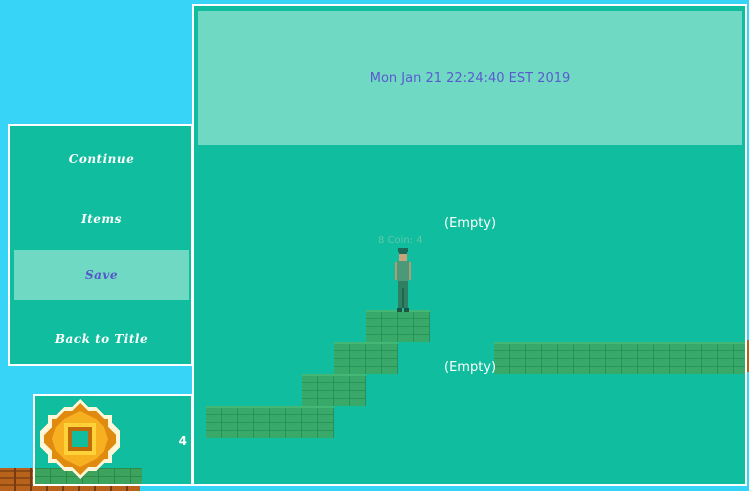 The width and height of the screenshot is (749, 491). What do you see at coordinates (101, 159) in the screenshot?
I see `menu-item-continue: Continue` at bounding box center [101, 159].